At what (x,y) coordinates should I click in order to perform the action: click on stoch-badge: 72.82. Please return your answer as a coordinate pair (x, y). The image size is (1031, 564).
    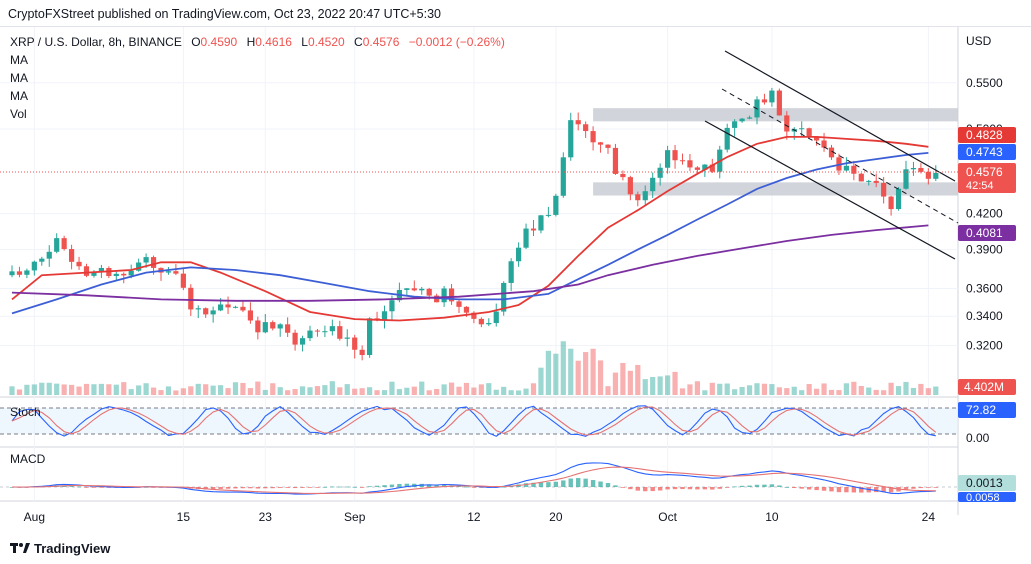
    Looking at the image, I should click on (987, 410).